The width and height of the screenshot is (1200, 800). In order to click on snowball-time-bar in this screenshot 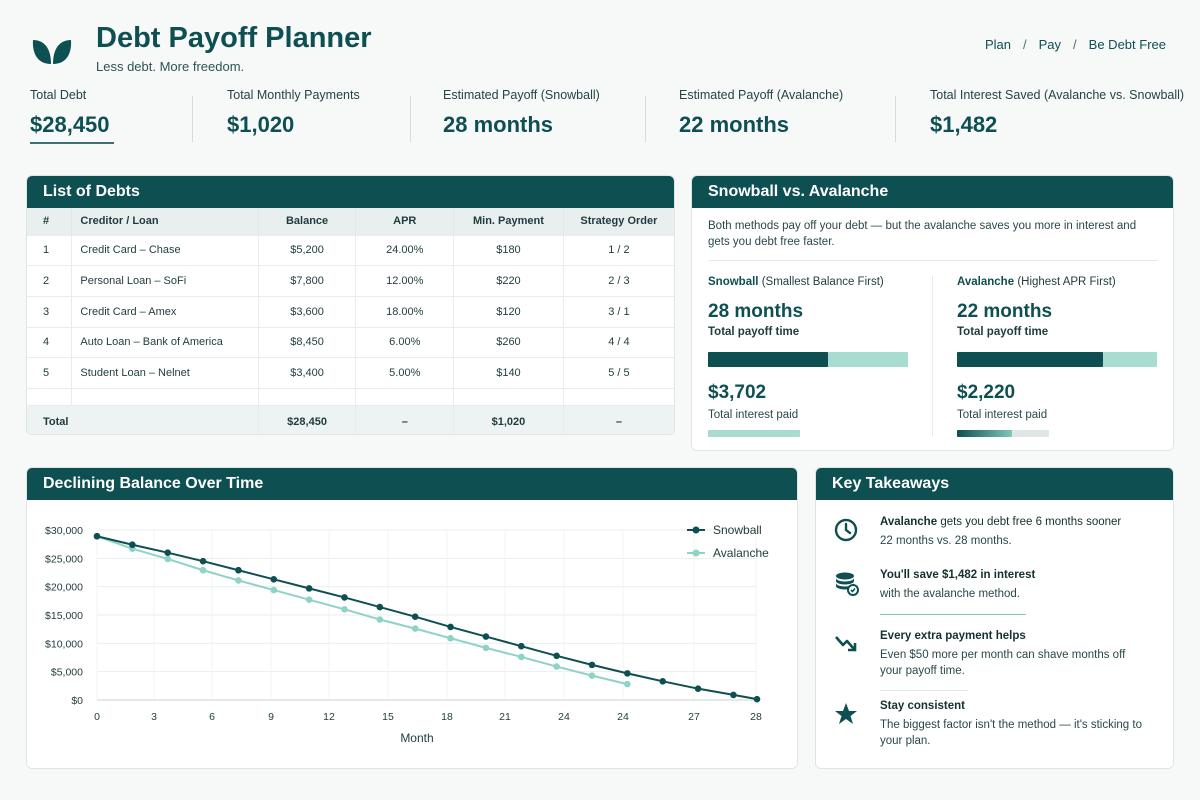, I will do `click(808, 359)`.